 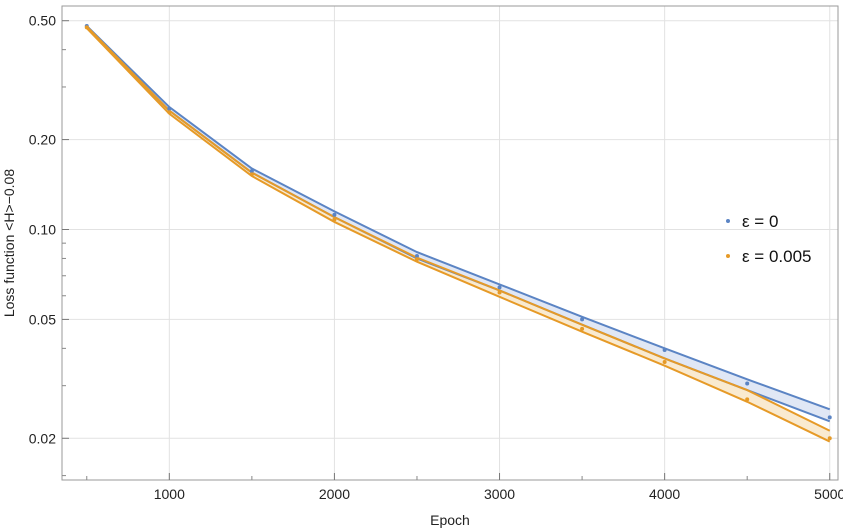 I want to click on x-tick-label: 1000, so click(x=169, y=494).